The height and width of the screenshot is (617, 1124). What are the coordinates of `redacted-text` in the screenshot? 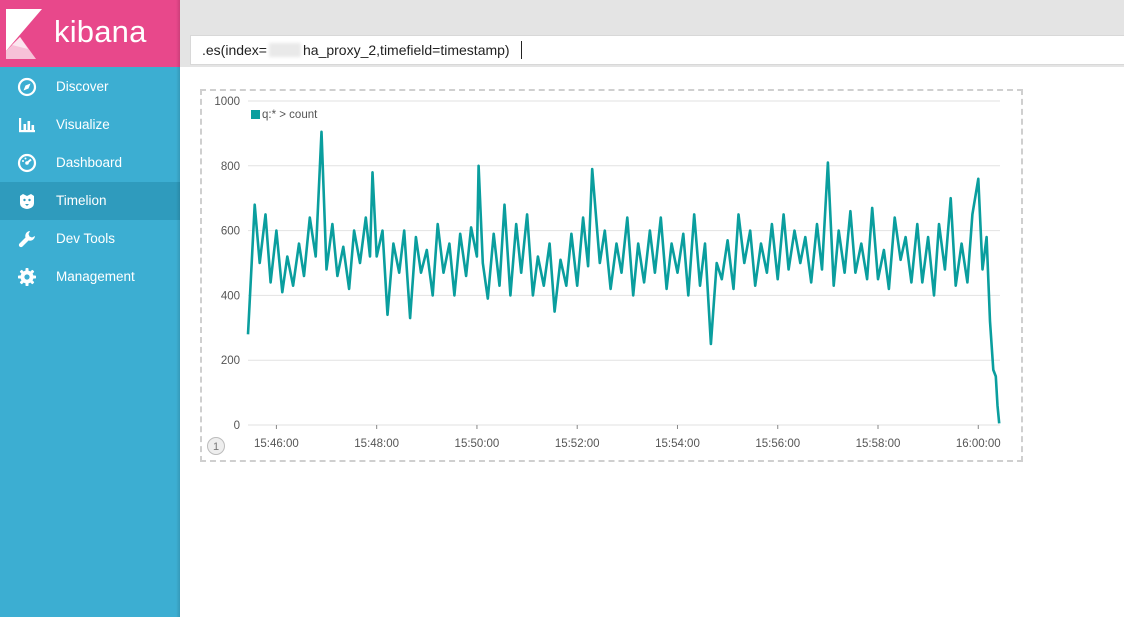 It's located at (285, 50).